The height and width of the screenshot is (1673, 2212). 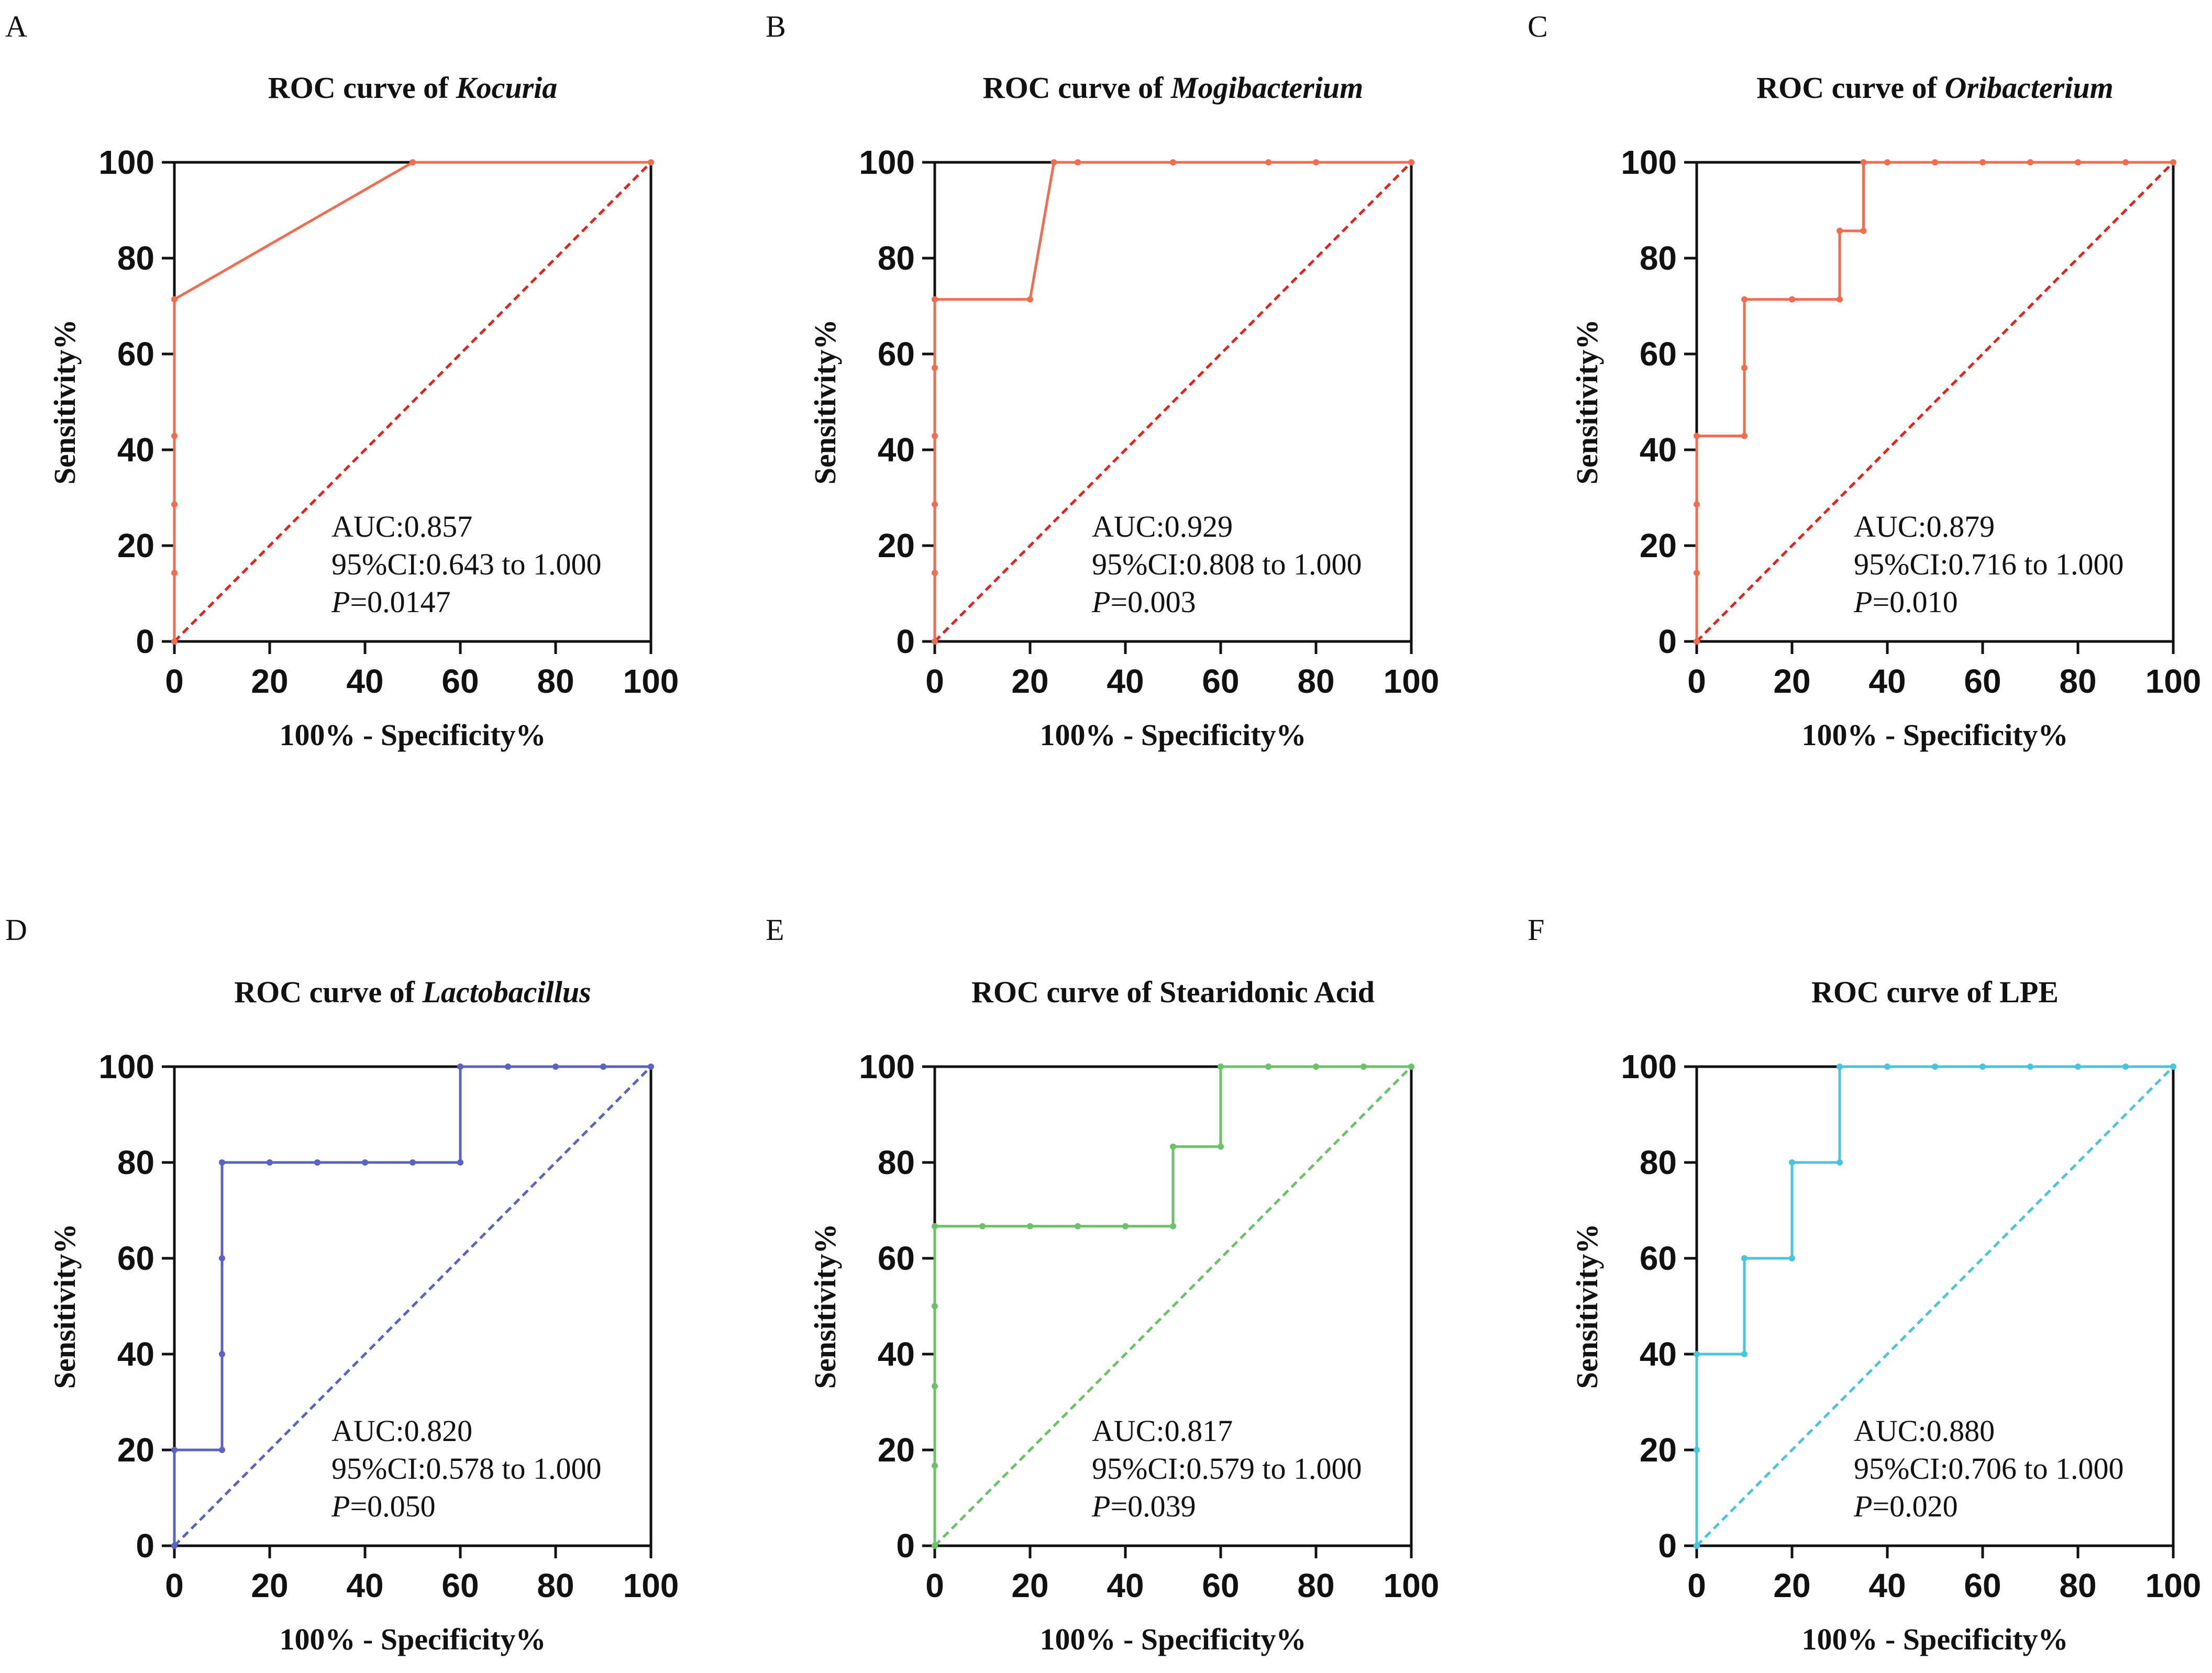 I want to click on chart-title-name: LPE, so click(x=2029, y=992).